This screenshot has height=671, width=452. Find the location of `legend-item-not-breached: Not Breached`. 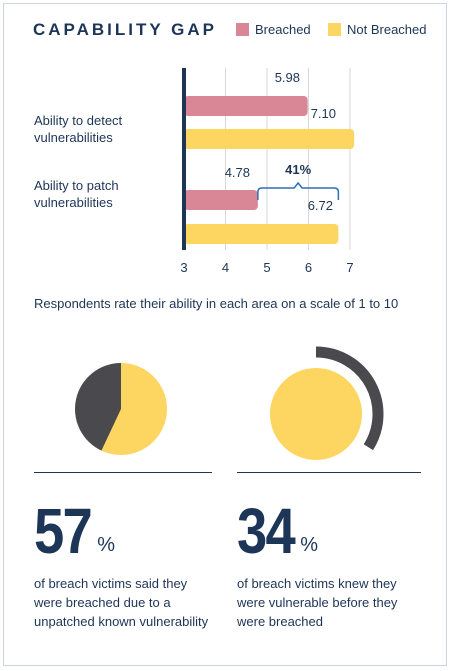

legend-item-not-breached: Not Breached is located at coordinates (377, 29).